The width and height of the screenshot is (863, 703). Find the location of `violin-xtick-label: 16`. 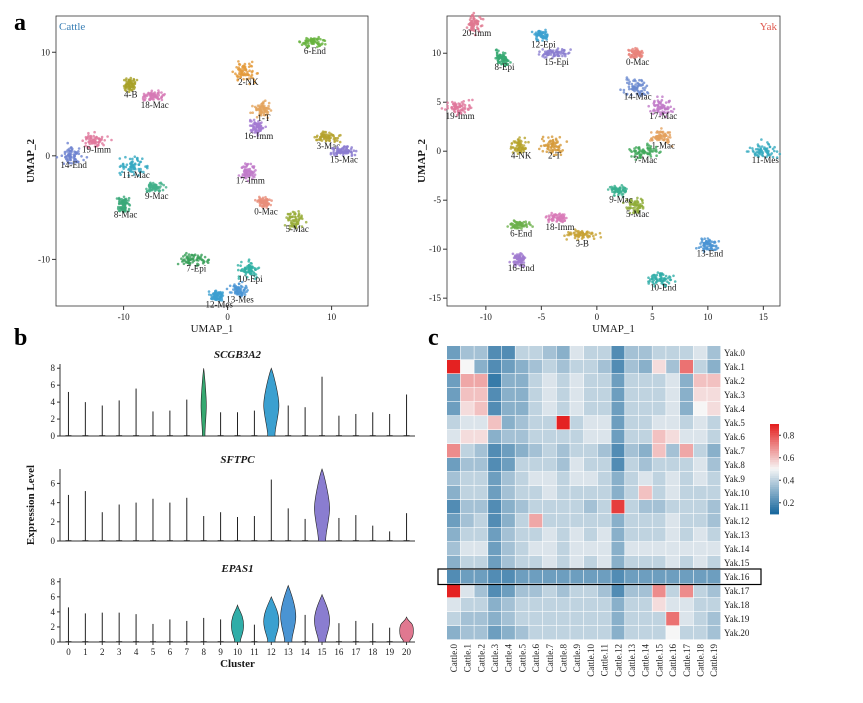

violin-xtick-label: 16 is located at coordinates (339, 652).